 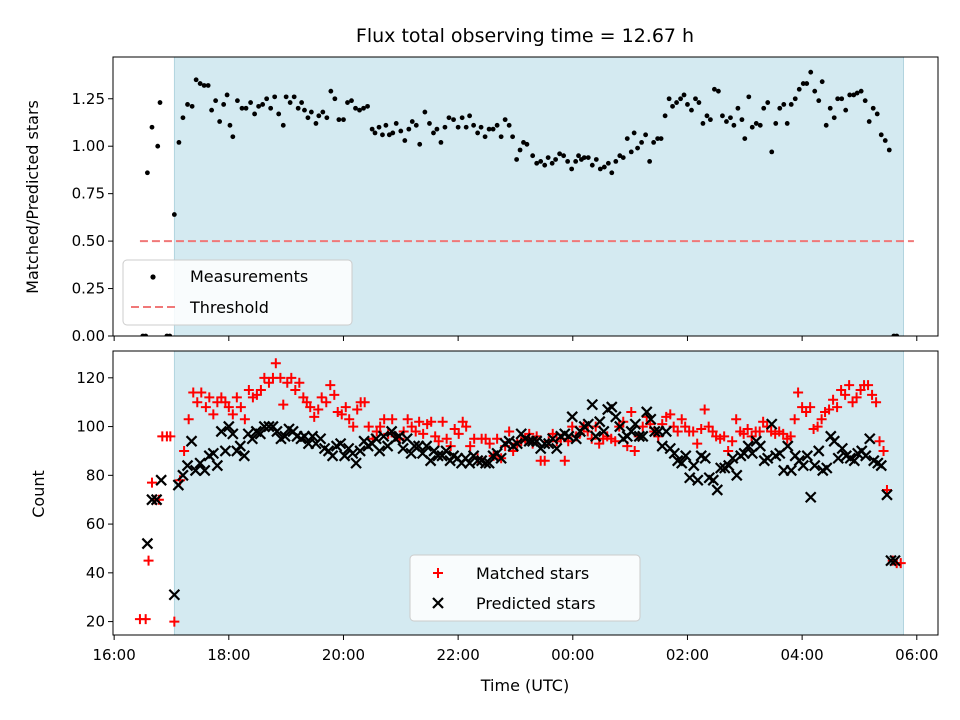 I want to click on y-tick-label: 0.25, so click(x=88, y=289).